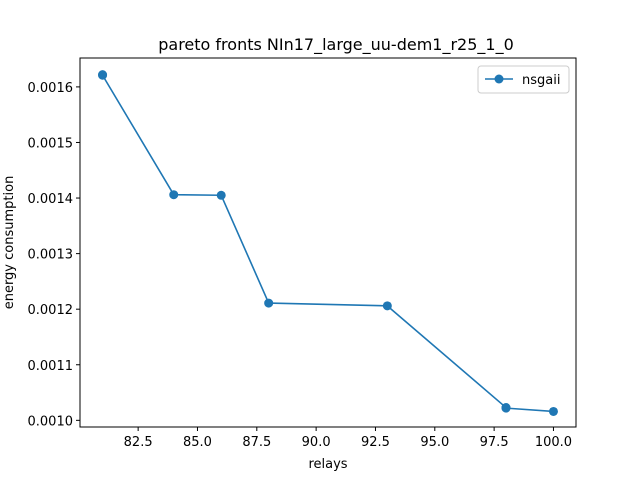 This screenshot has height=480, width=640. I want to click on x-tick-label: 87.5, so click(256, 442).